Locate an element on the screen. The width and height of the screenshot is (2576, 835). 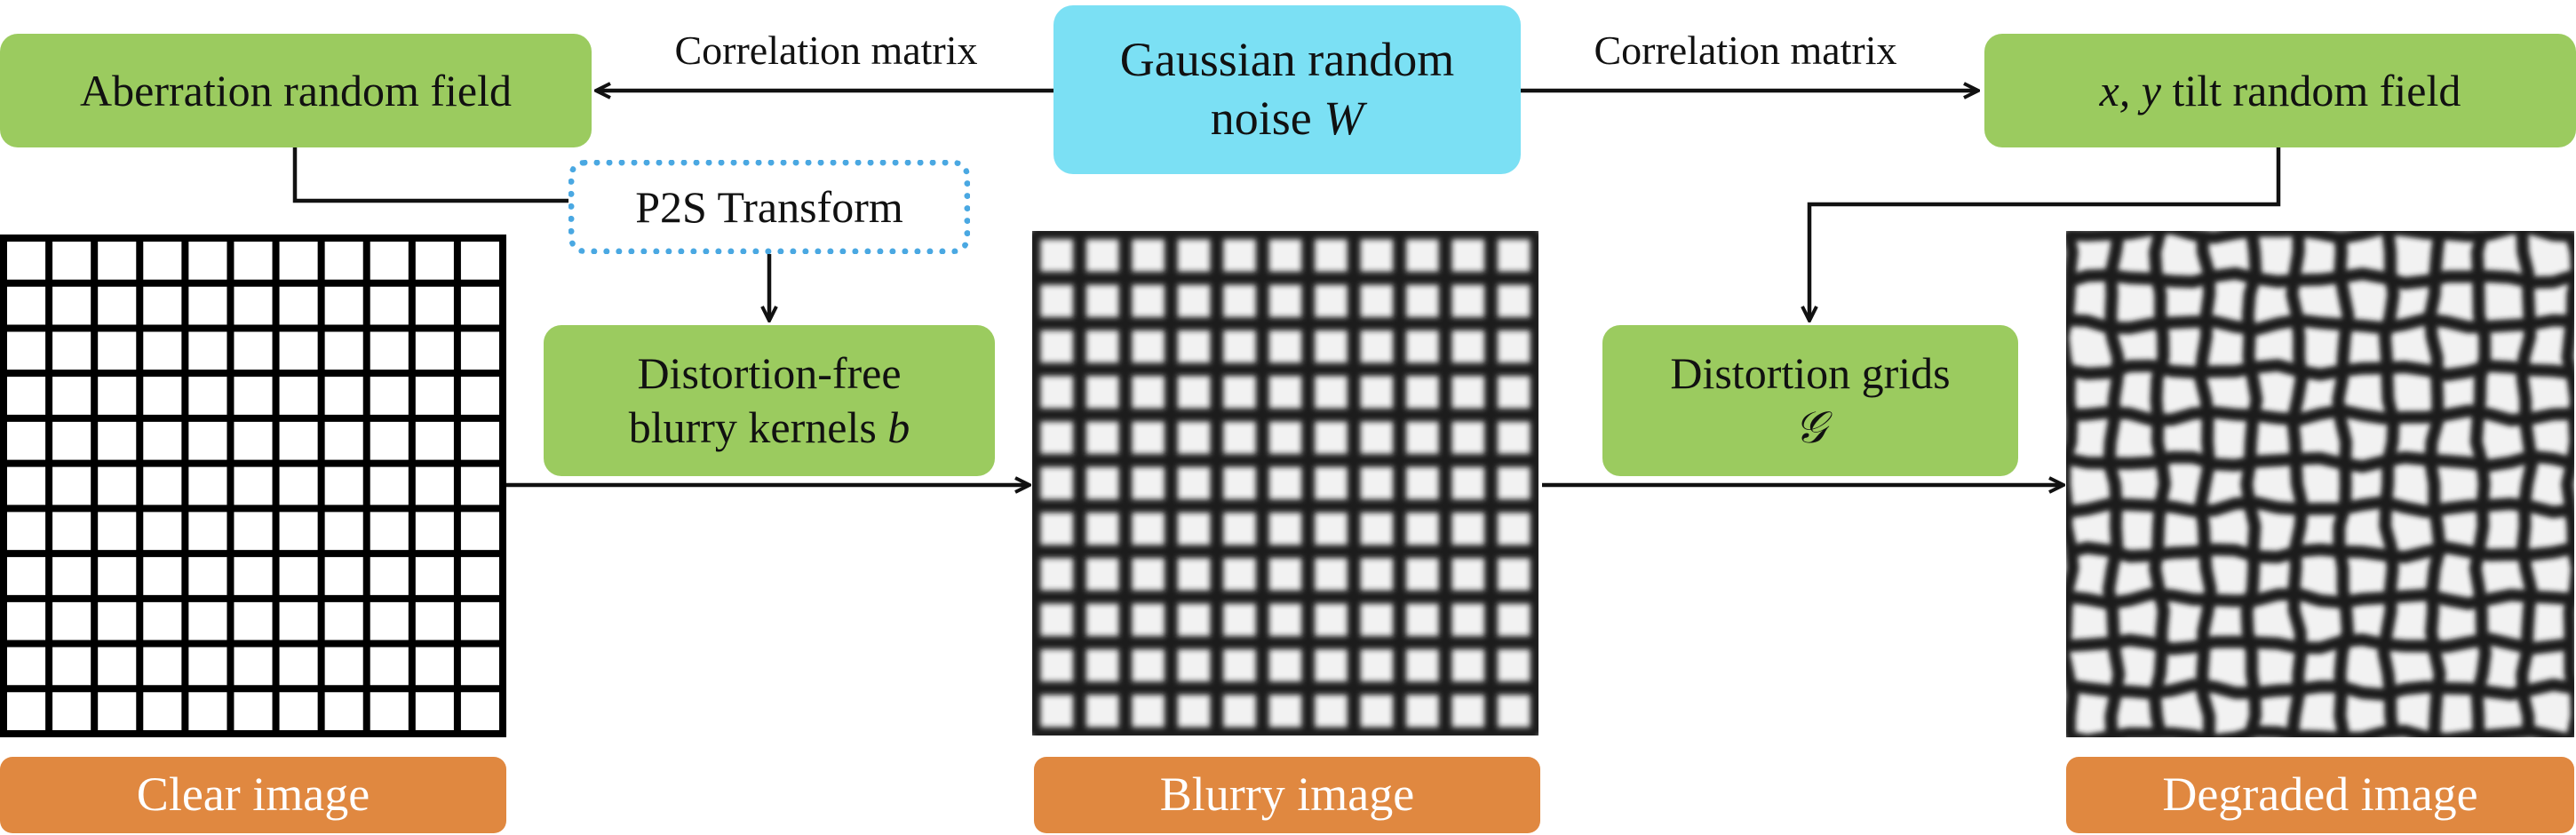
connector-aberration-to-p2s is located at coordinates (430, 175).